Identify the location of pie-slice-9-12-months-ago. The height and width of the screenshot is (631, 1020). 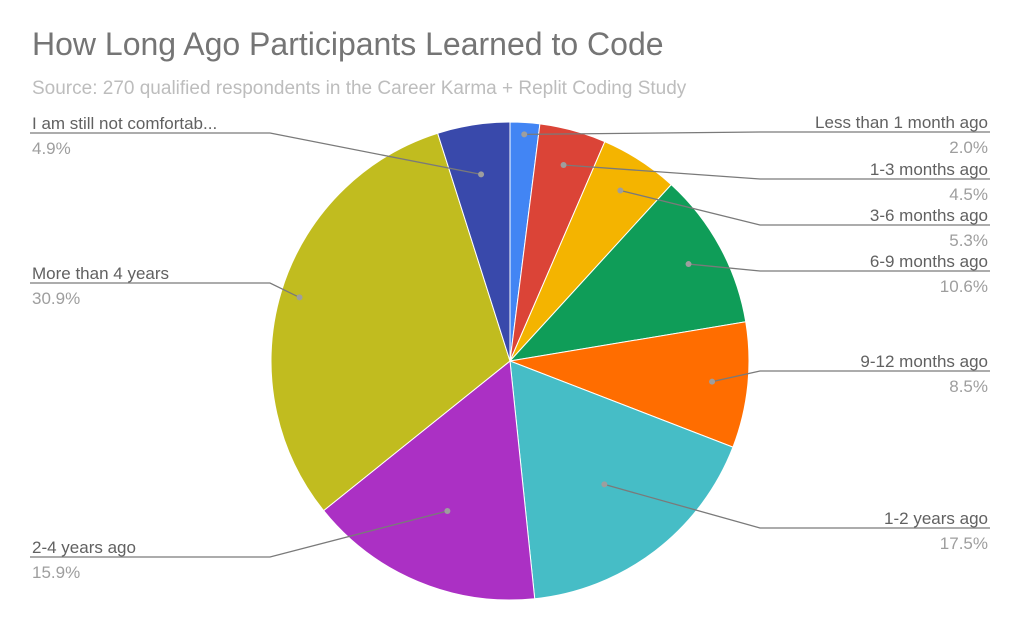
(629, 384).